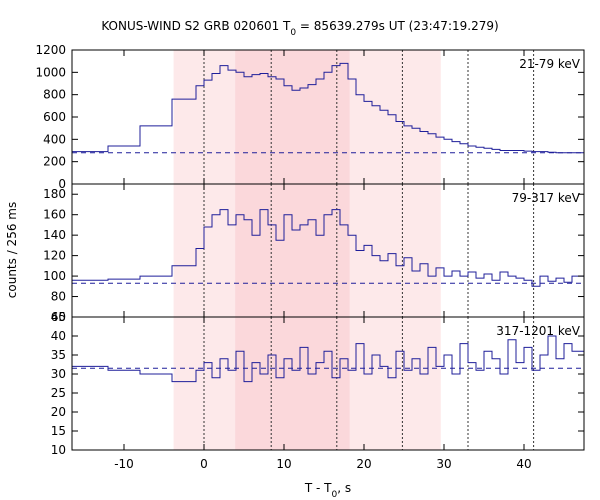  Describe the element at coordinates (538, 331) in the screenshot. I see `panel-label-2: 317-1201 keV` at that location.